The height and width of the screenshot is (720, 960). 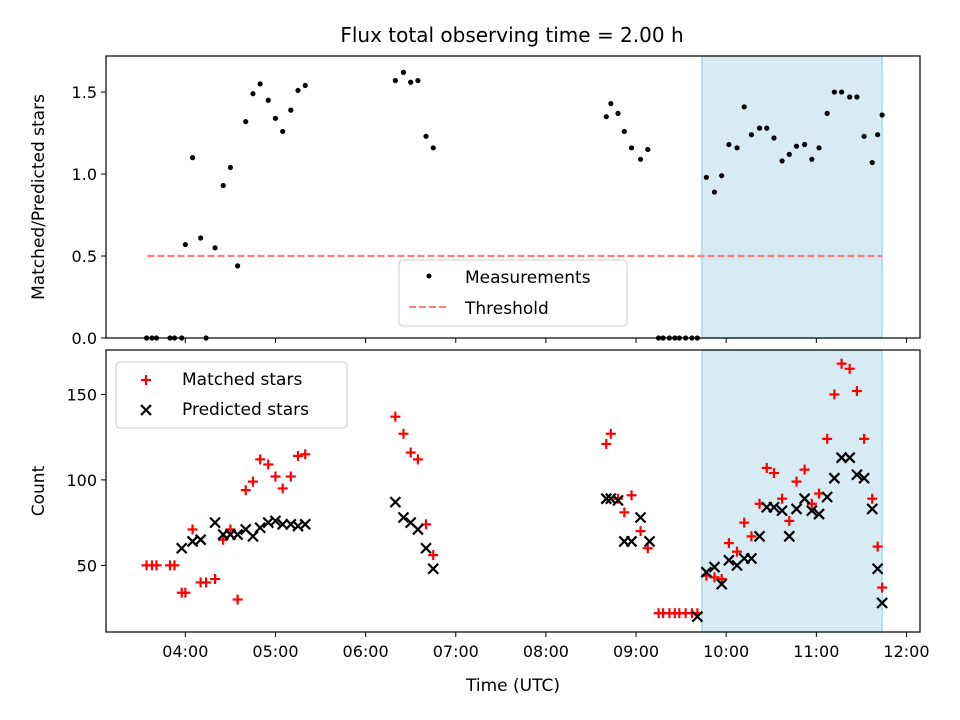 I want to click on figure-title: Flux total observing time = 2.00 h, so click(x=511, y=35).